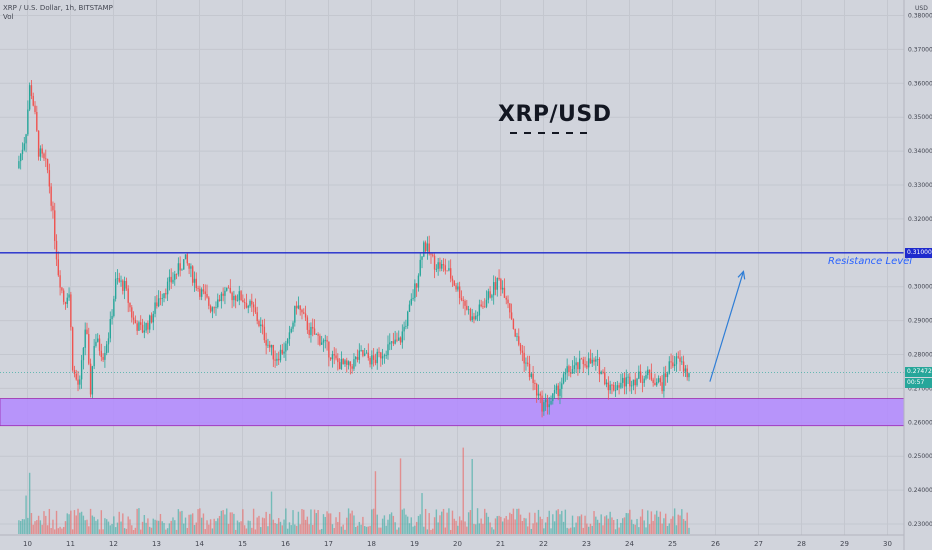  What do you see at coordinates (156, 544) in the screenshot?
I see `x-tick-label: 13` at bounding box center [156, 544].